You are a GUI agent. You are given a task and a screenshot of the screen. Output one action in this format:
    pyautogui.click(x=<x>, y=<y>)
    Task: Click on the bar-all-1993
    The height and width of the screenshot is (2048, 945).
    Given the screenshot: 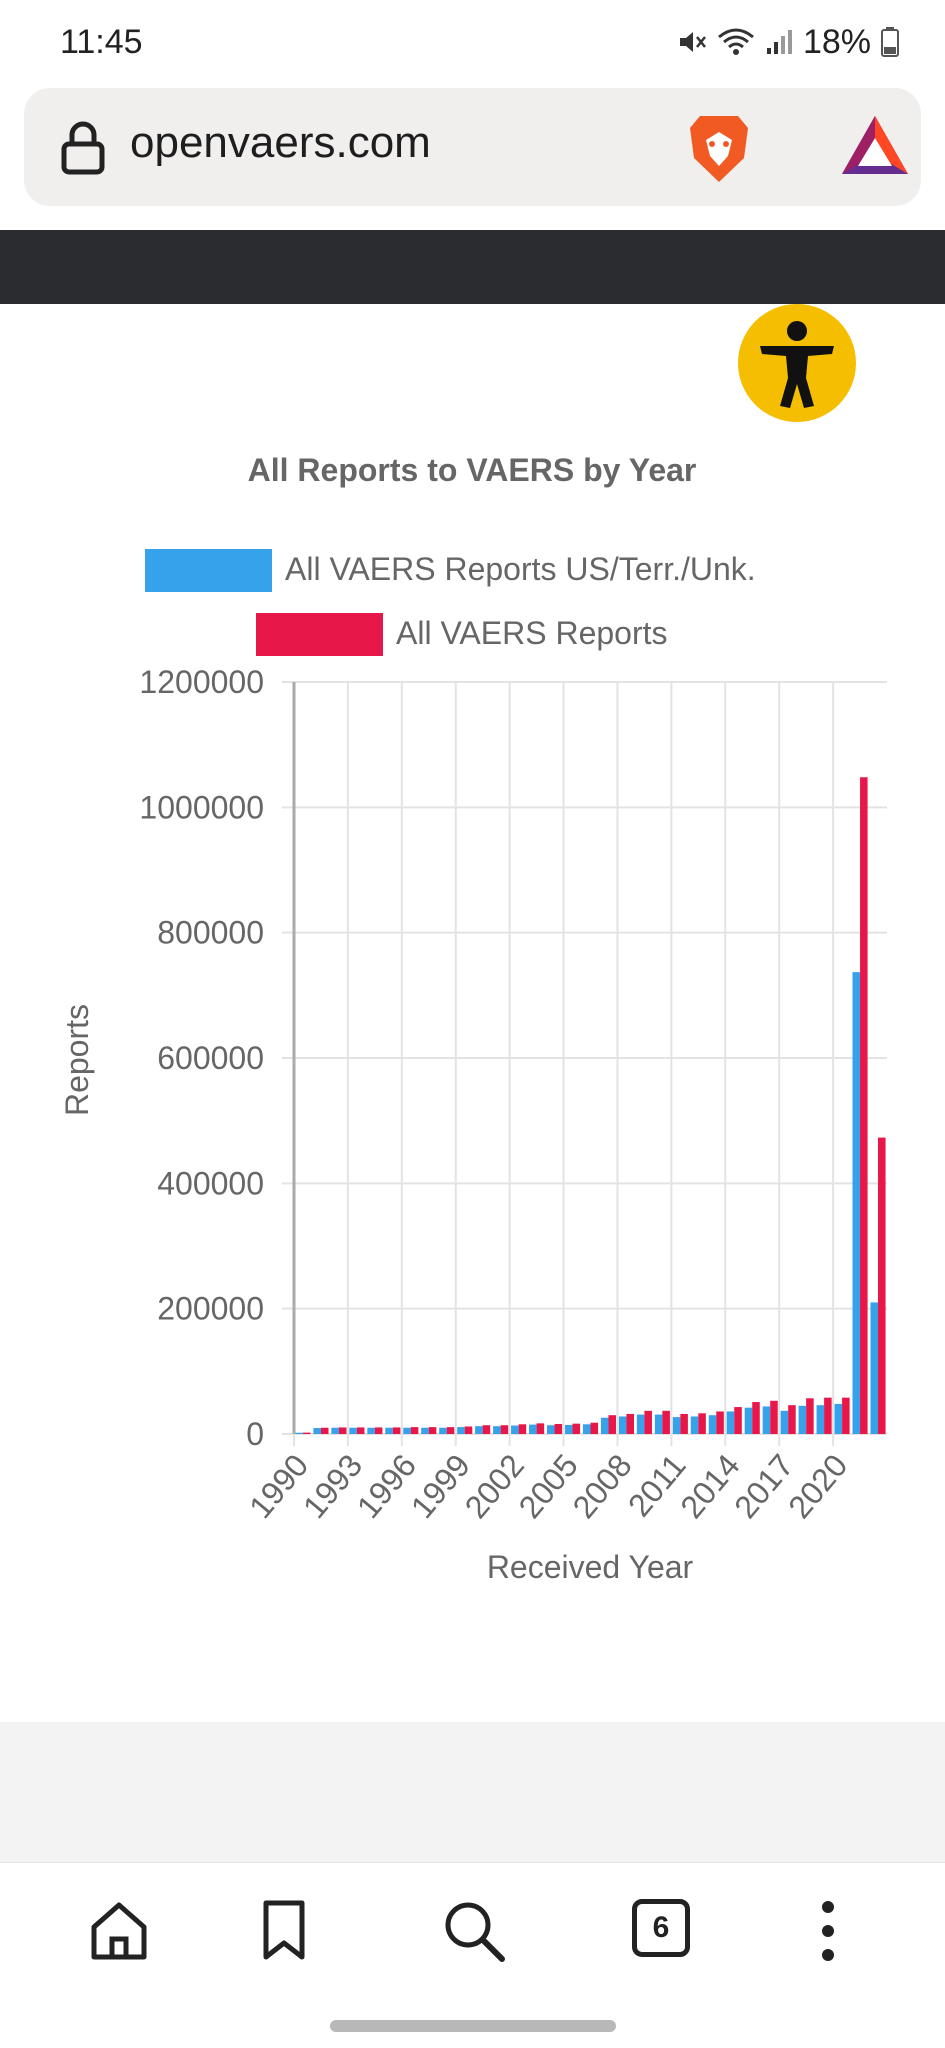 What is the action you would take?
    pyautogui.click(x=360, y=1430)
    